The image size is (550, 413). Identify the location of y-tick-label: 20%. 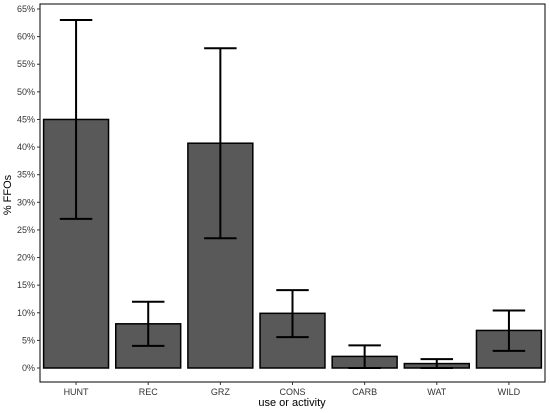
(26, 258).